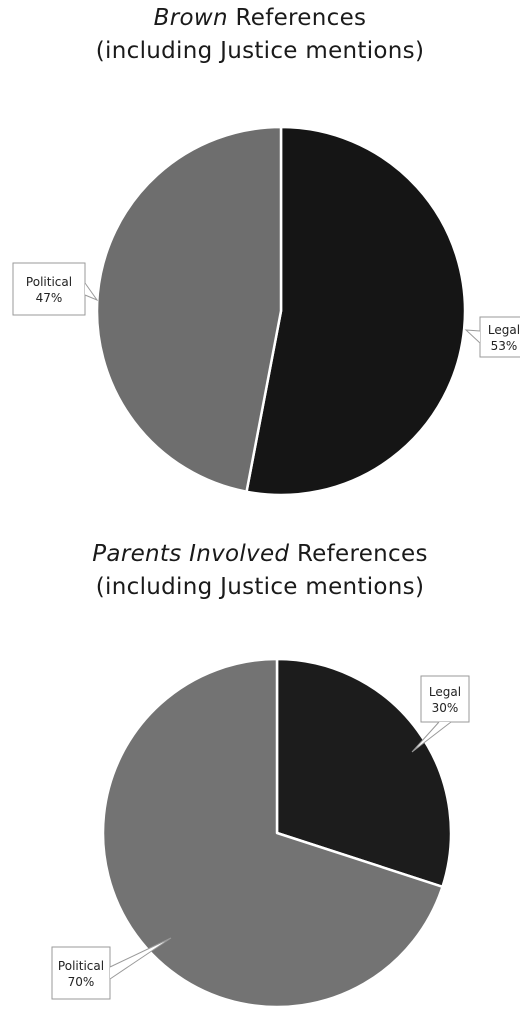 This screenshot has height=1011, width=520. What do you see at coordinates (49, 298) in the screenshot?
I see `slice-value-label: 47%` at bounding box center [49, 298].